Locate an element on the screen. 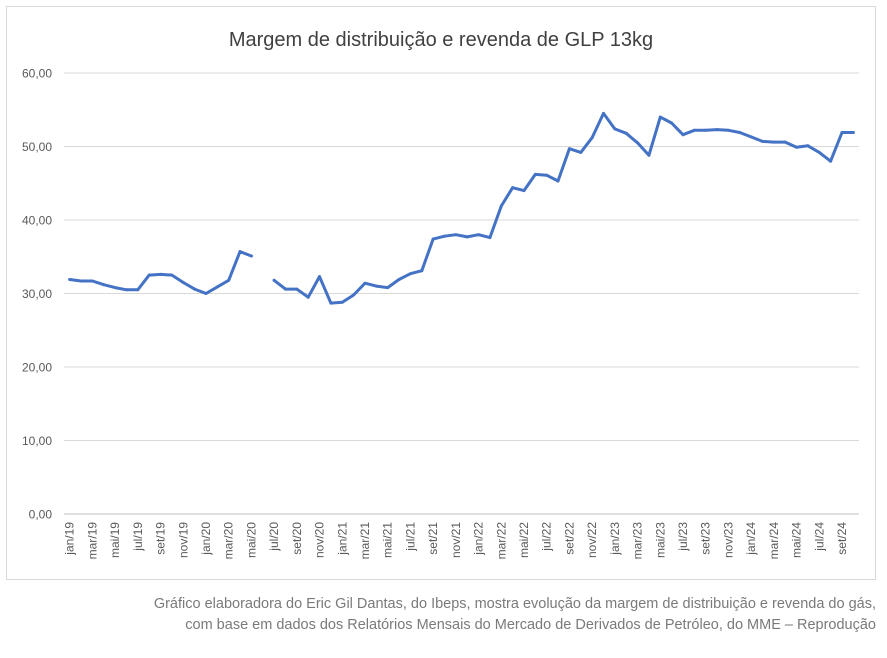 The width and height of the screenshot is (887, 658). x-tick-label: jul/24 is located at coordinates (819, 537).